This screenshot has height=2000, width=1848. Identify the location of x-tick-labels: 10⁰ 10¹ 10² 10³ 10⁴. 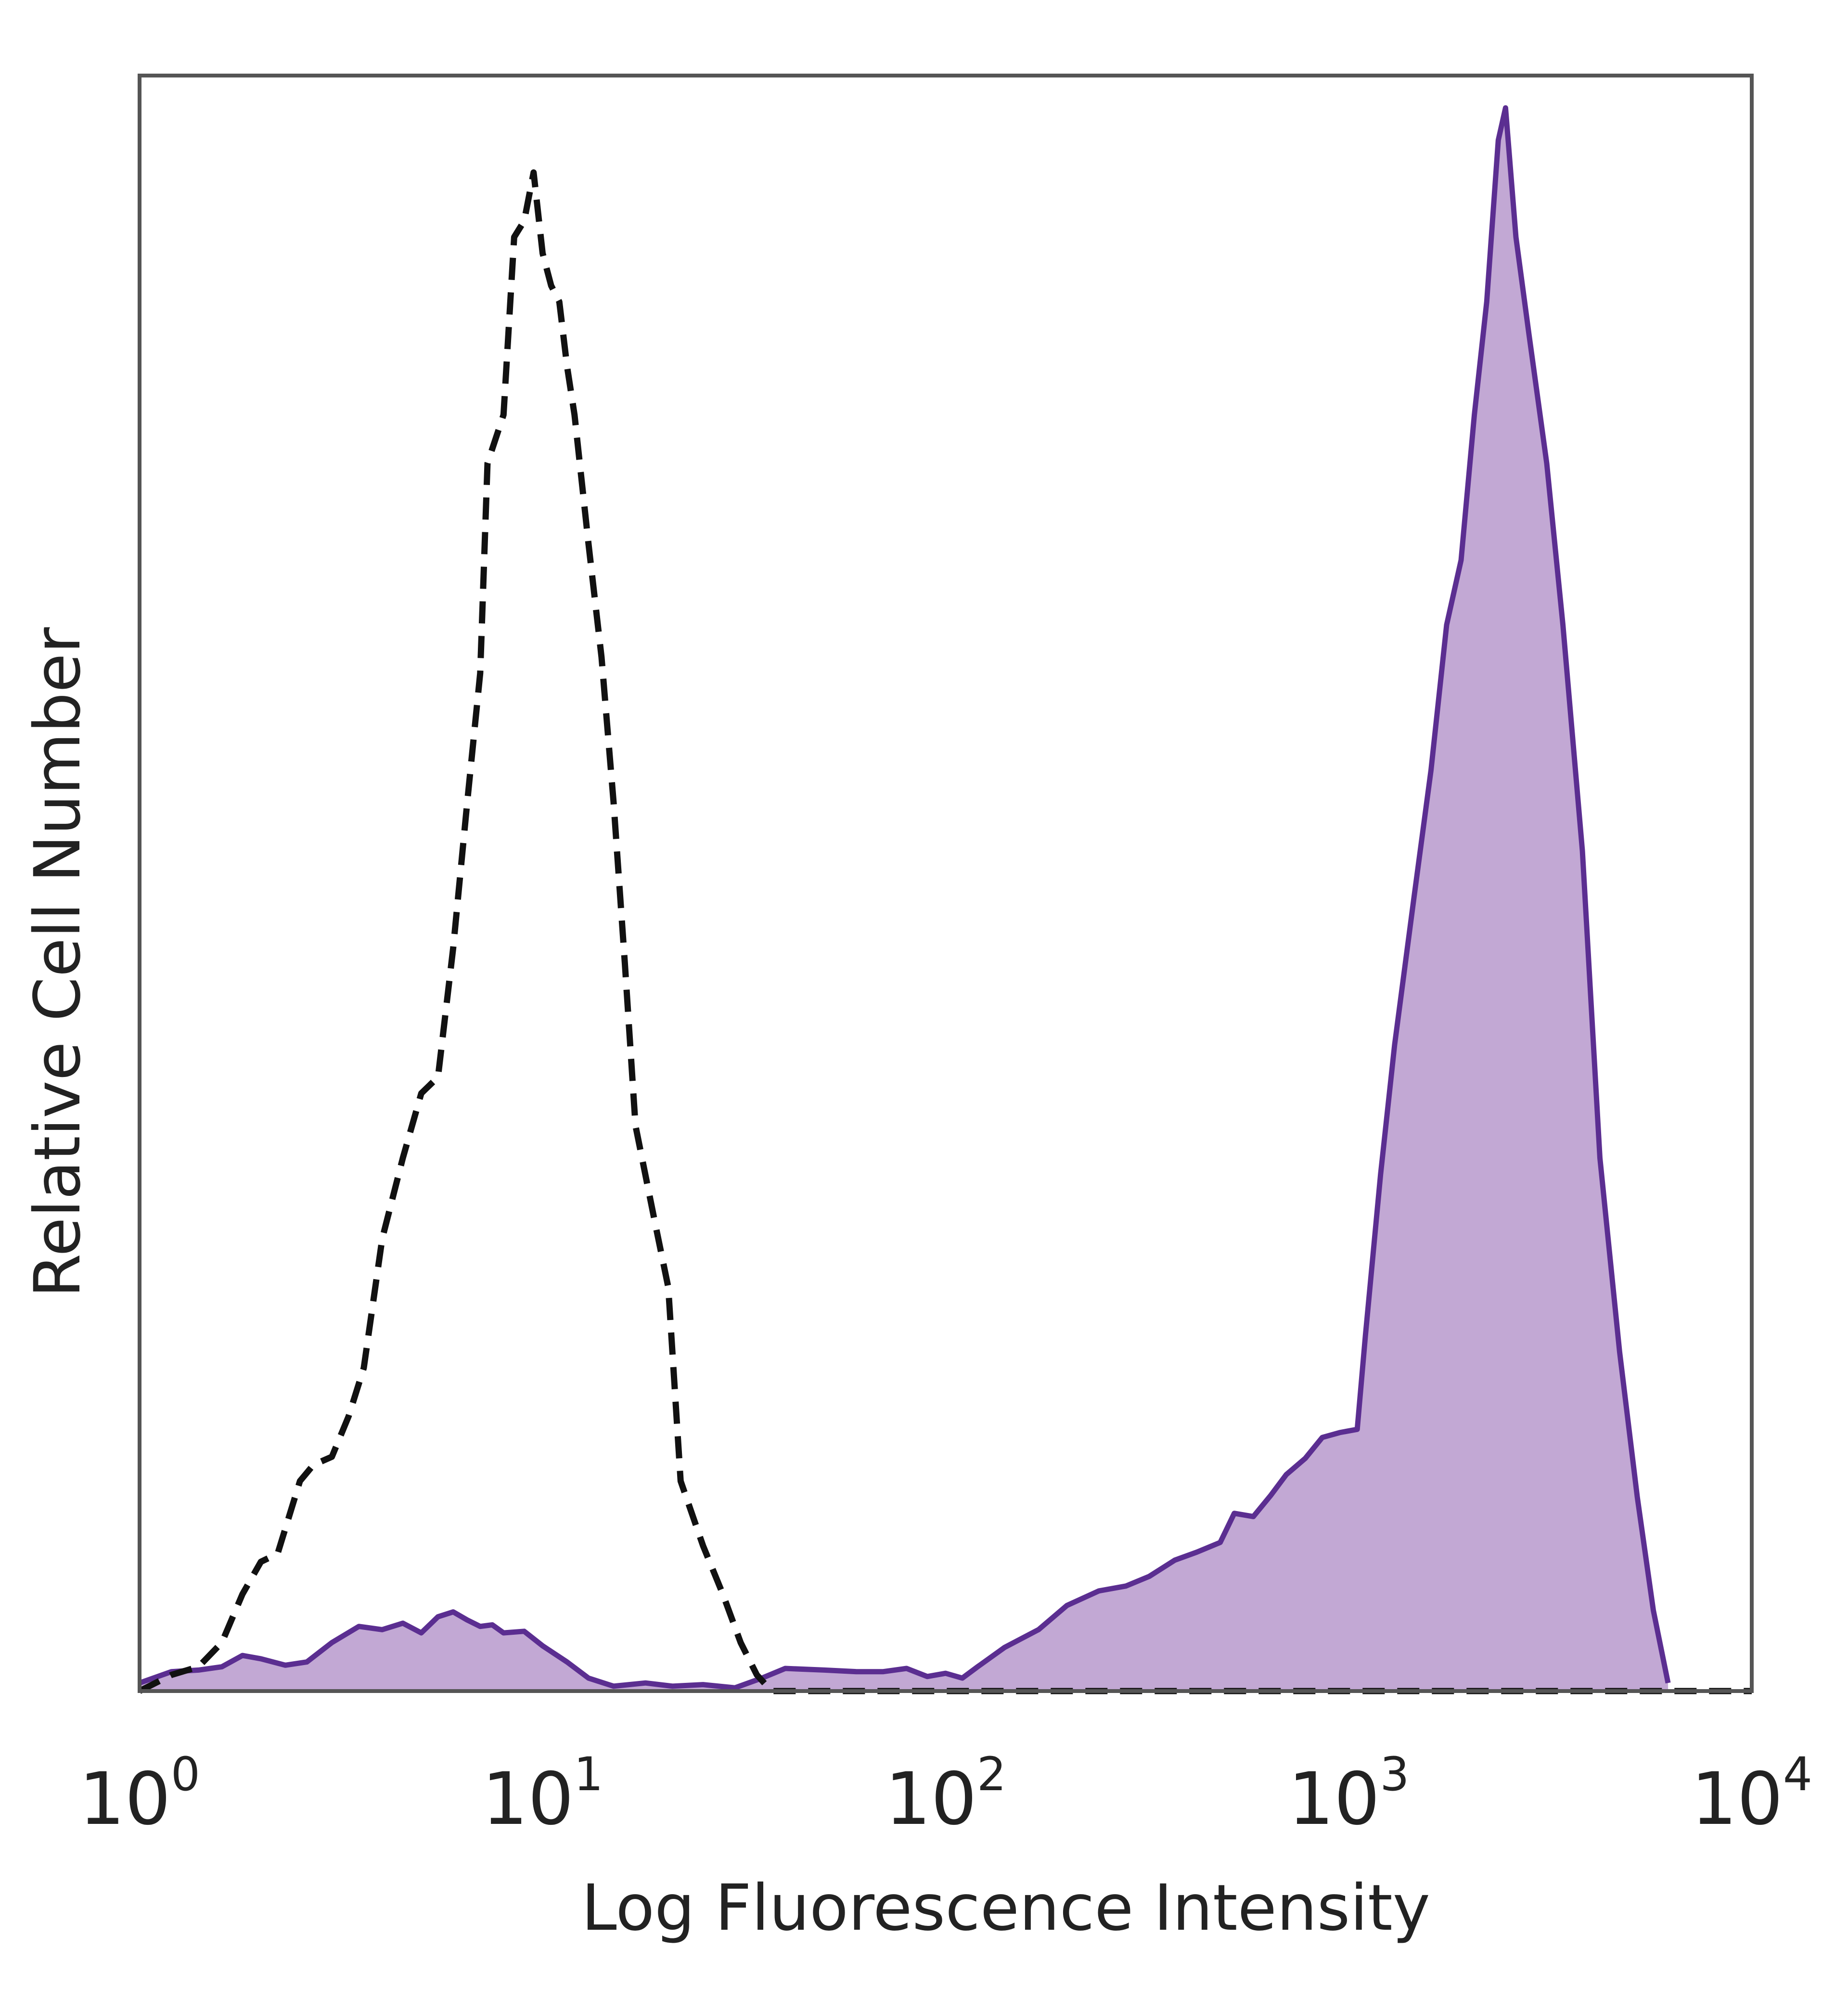
(945, 1794).